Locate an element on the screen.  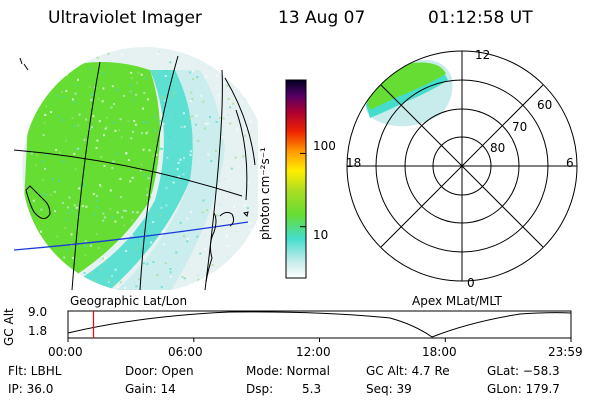
colorbar-unit-label: photon cm⁻²s⁻¹ is located at coordinates (265, 193).